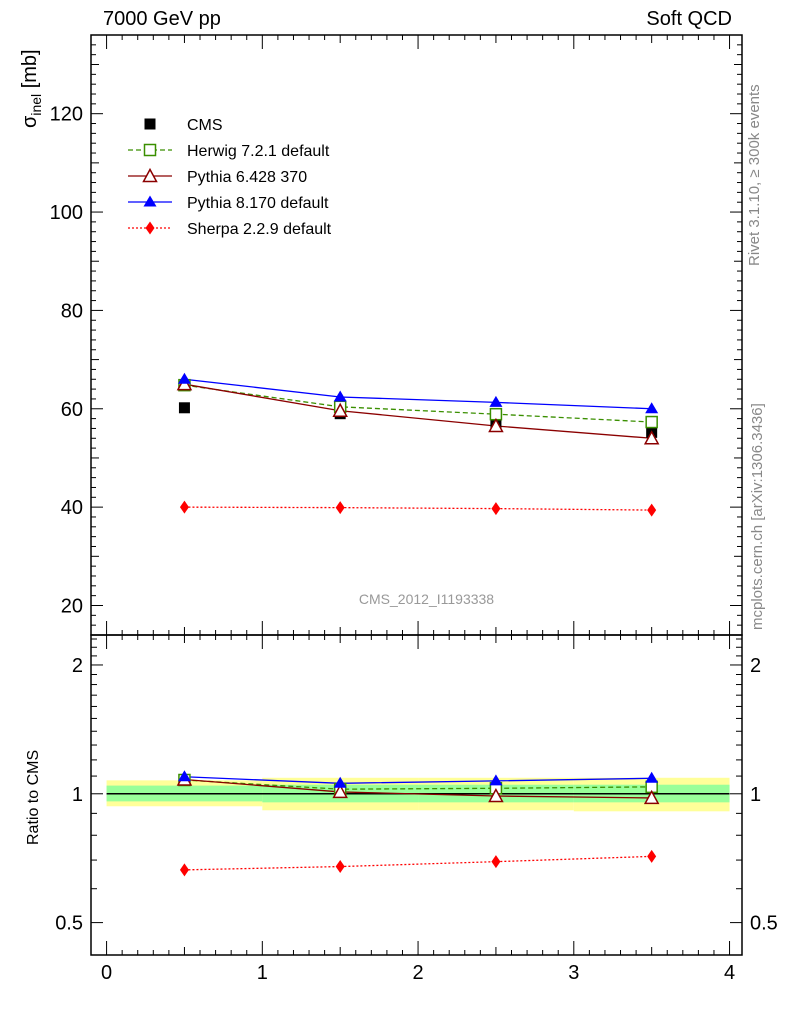 Image resolution: width=786 pixels, height=1024 pixels. I want to click on legend-label: Sherpa 2.2.9 default, so click(259, 229).